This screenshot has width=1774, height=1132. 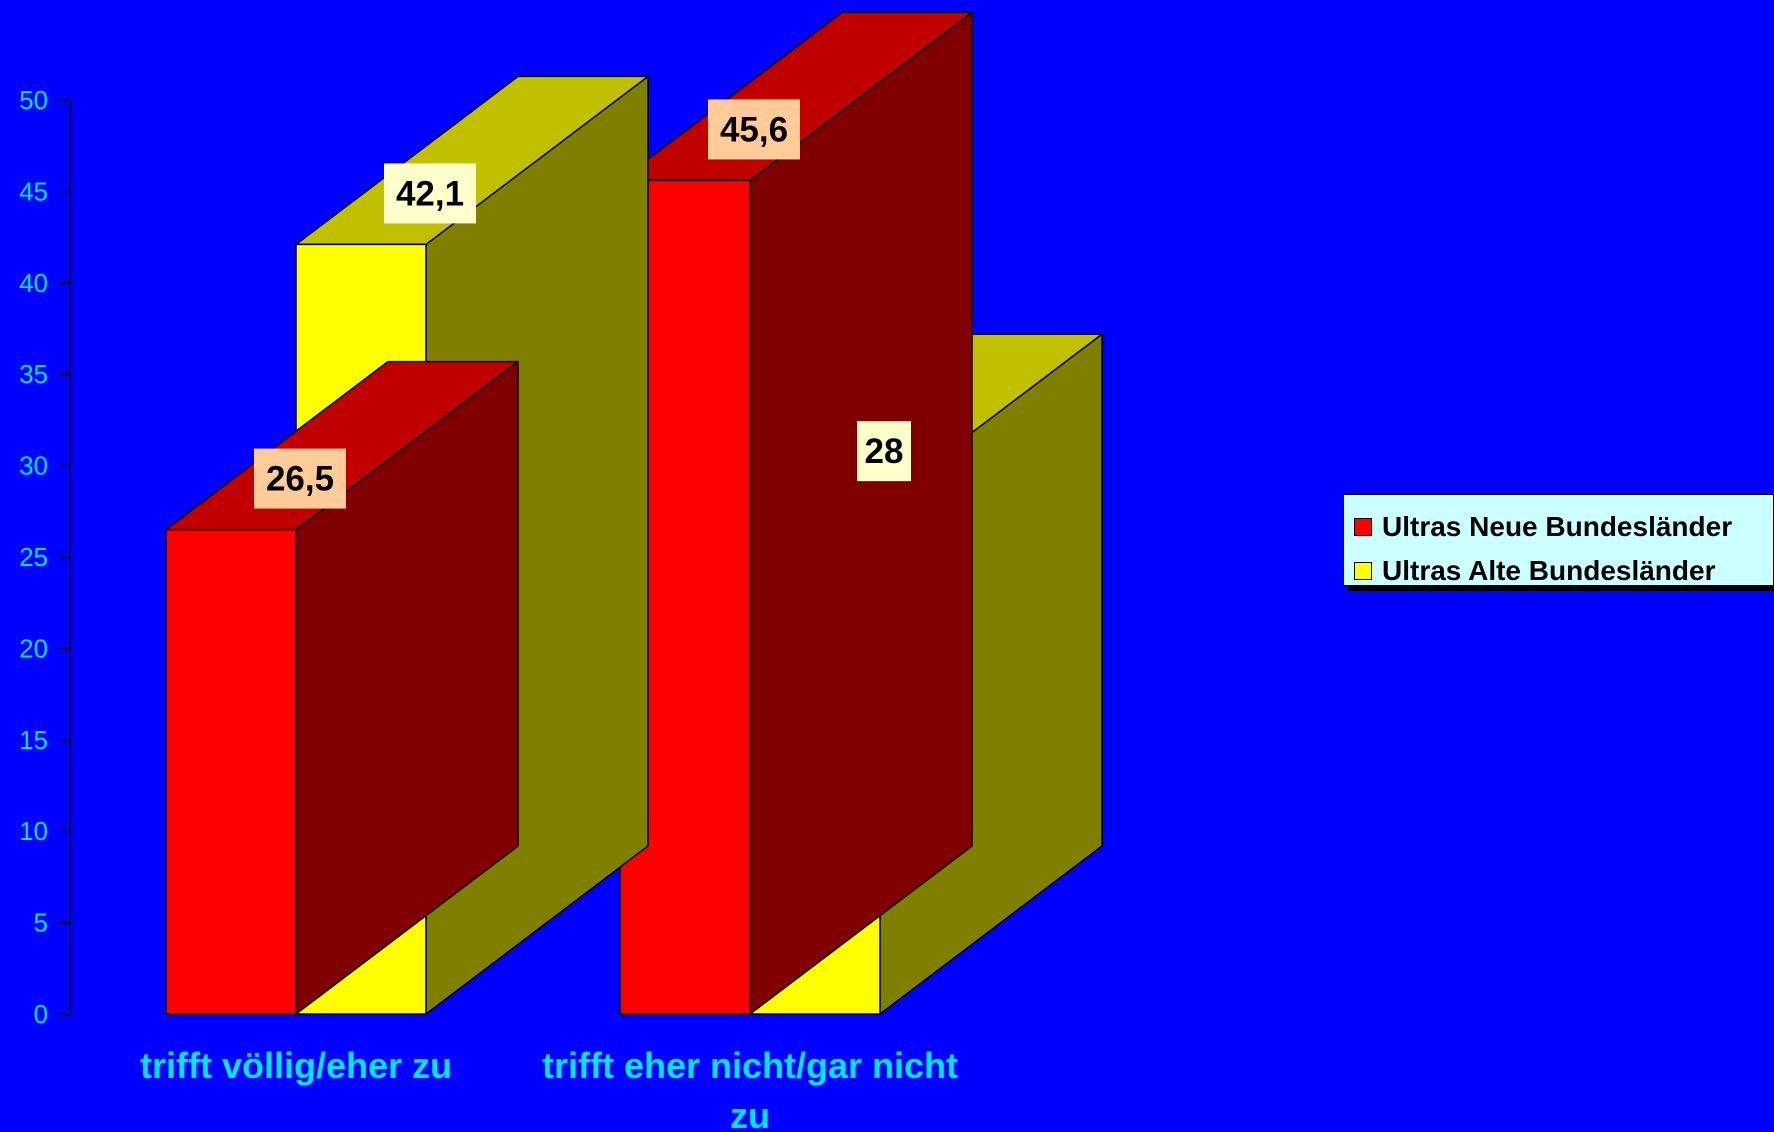 I want to click on category-label: trifft eher nicht/gar nicht, so click(x=750, y=1065).